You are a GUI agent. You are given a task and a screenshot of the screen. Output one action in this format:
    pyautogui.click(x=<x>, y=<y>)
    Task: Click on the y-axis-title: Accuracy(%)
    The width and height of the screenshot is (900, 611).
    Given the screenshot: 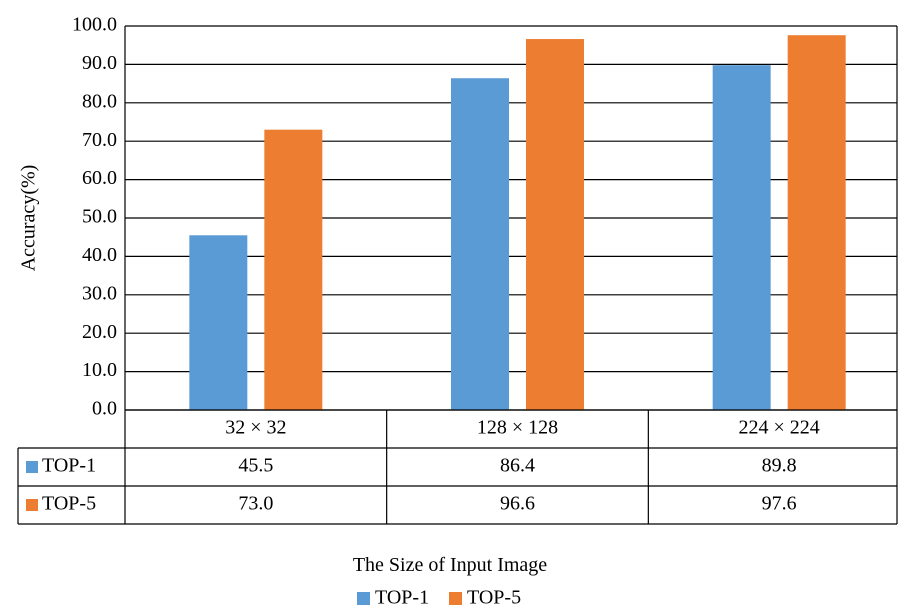 What is the action you would take?
    pyautogui.click(x=29, y=218)
    